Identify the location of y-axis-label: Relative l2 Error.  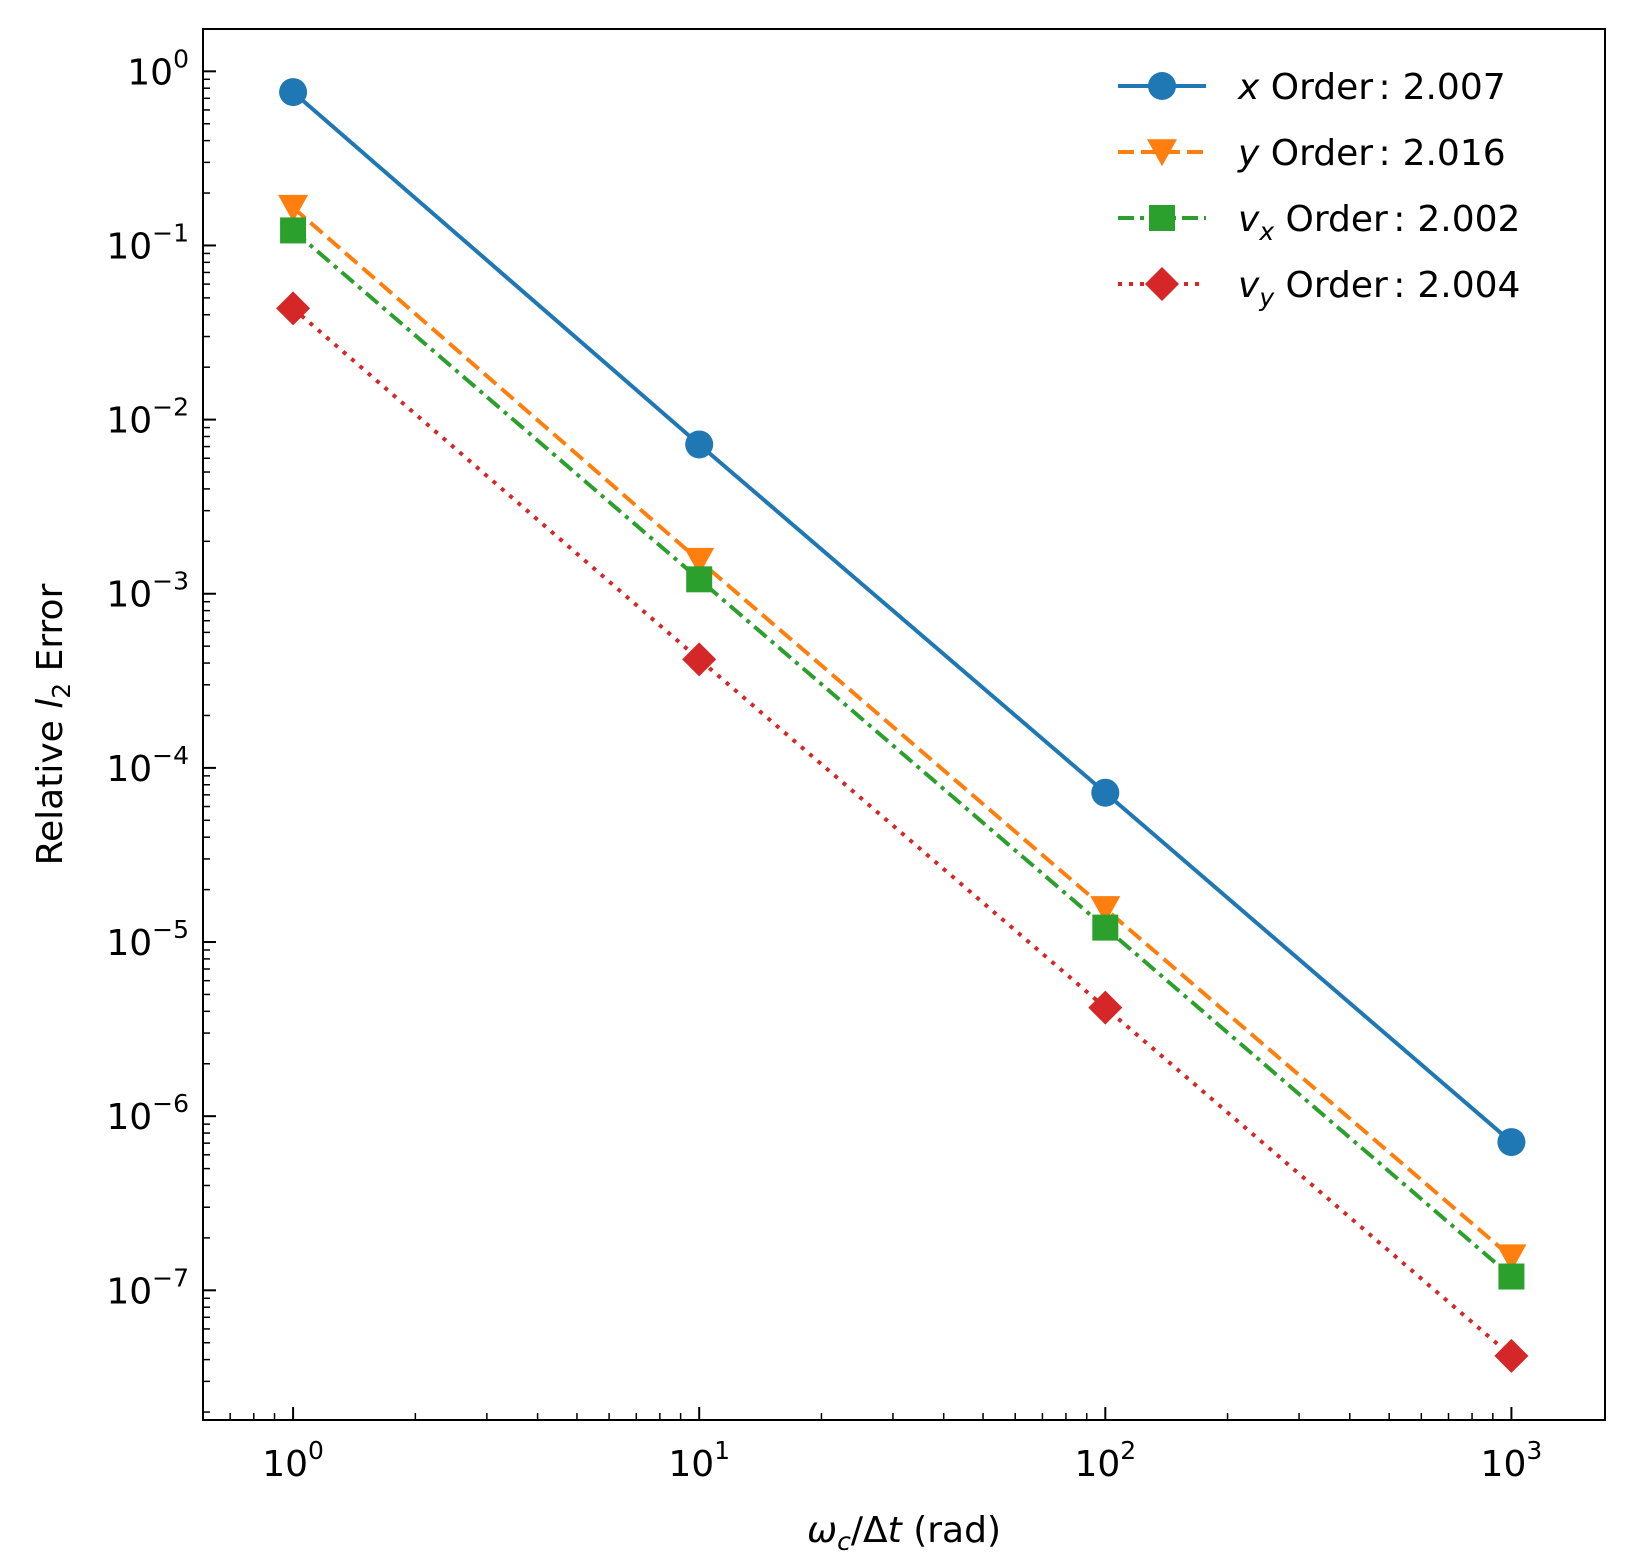
(53, 724).